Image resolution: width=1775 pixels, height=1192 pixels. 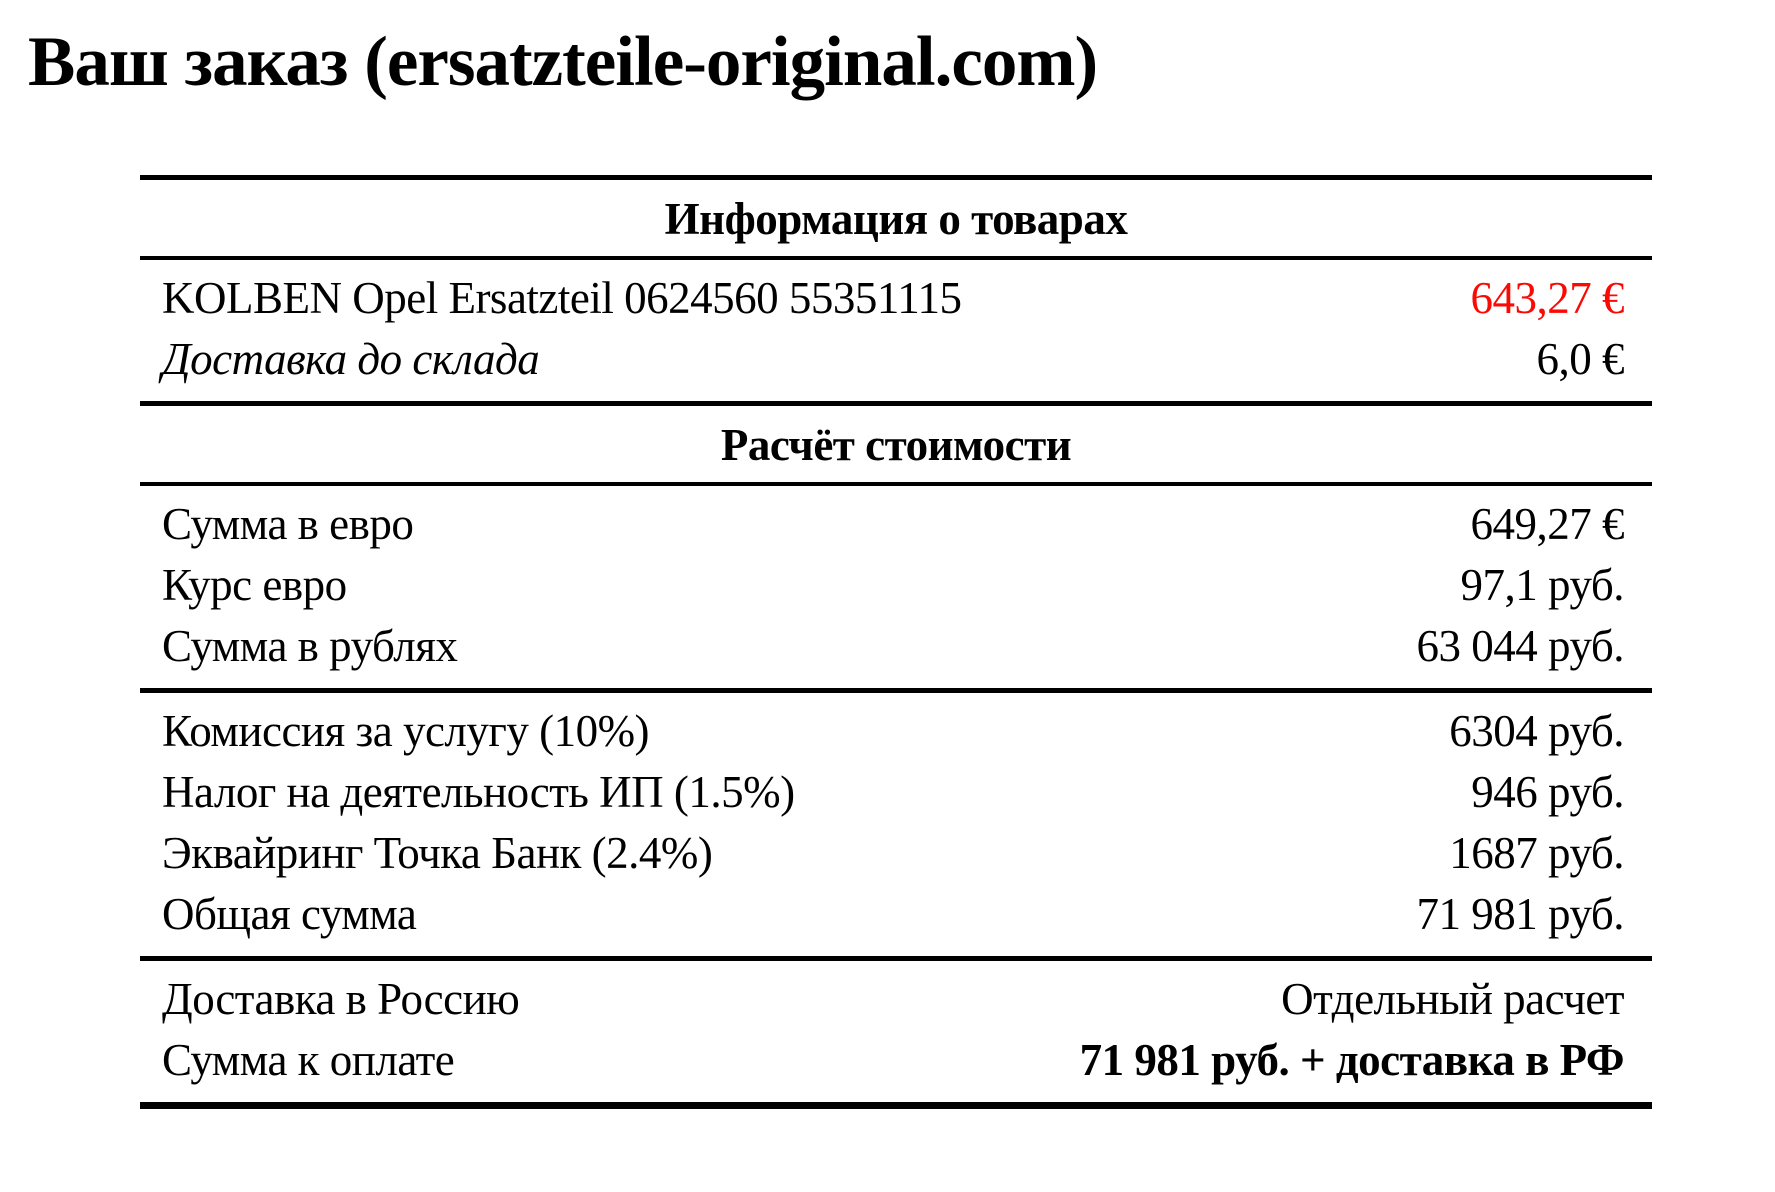 I want to click on row-value-total-sum: 71 981 руб., so click(x=1520, y=914).